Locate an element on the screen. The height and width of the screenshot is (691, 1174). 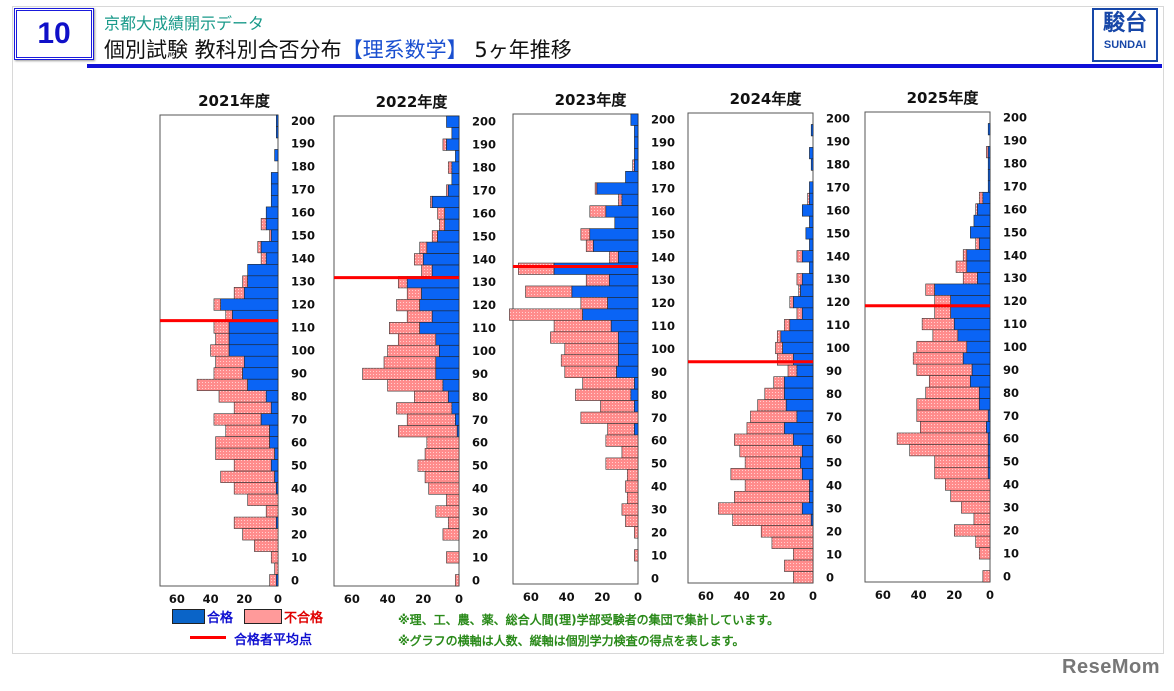
sundai-logo: 駿台 SUNDAI is located at coordinates (1125, 35).